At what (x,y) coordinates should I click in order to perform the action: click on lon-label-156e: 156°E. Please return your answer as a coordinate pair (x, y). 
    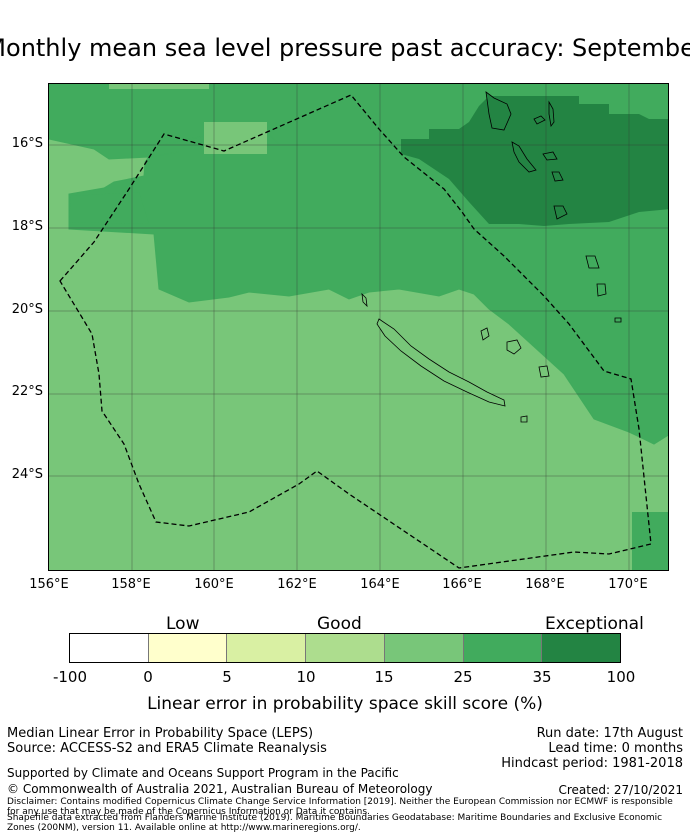
    Looking at the image, I should click on (49, 584).